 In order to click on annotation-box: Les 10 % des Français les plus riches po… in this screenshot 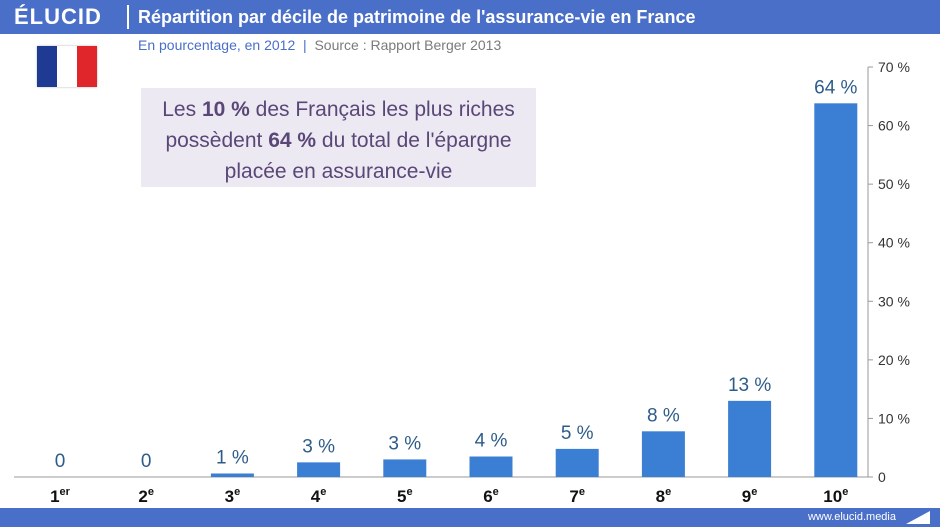, I will do `click(338, 137)`.